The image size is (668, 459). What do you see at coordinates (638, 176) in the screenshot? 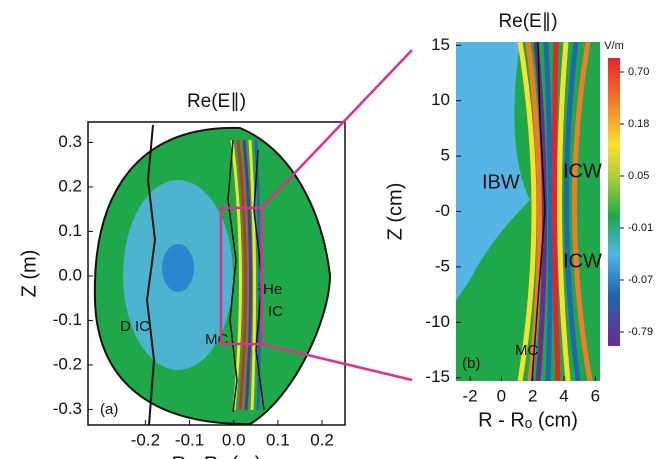
I see `colorbar-tick-label: 0.05` at bounding box center [638, 176].